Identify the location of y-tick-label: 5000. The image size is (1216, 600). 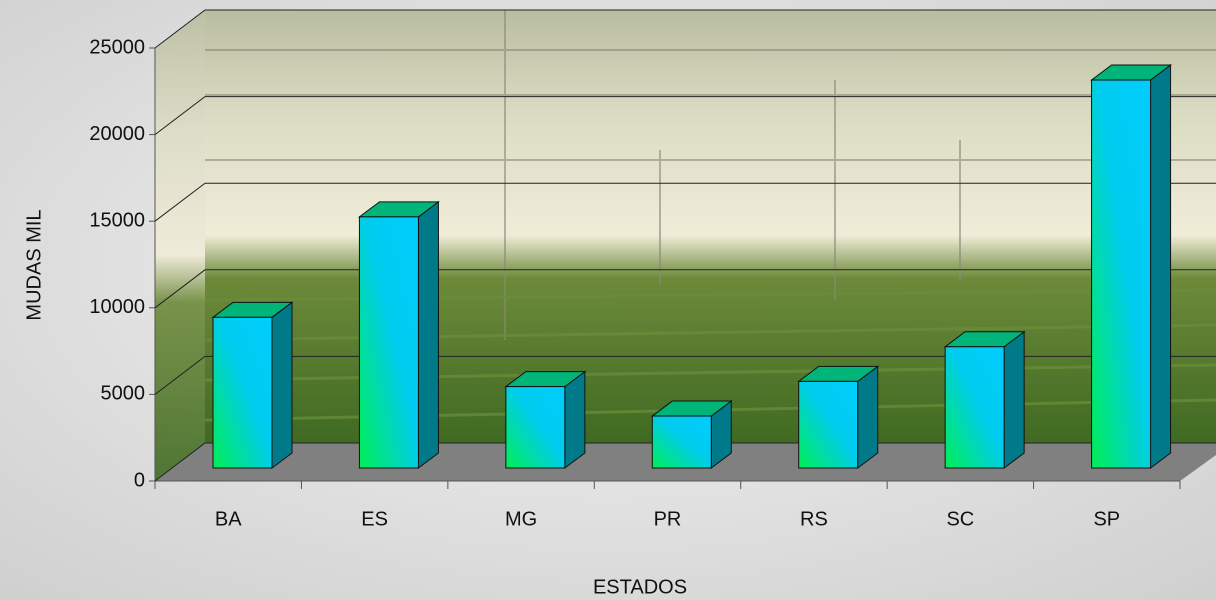
(123, 394).